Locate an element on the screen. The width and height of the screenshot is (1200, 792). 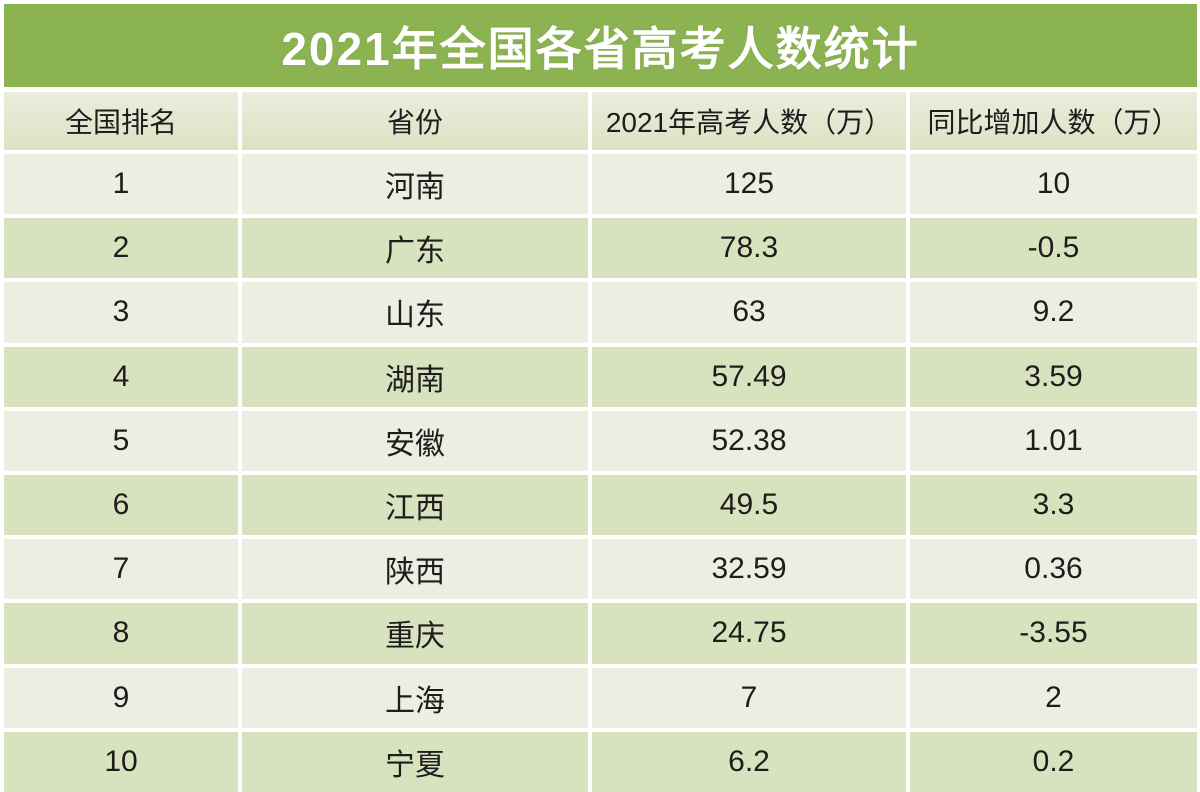
cell-yoy-change: 3.3 is located at coordinates (1053, 505).